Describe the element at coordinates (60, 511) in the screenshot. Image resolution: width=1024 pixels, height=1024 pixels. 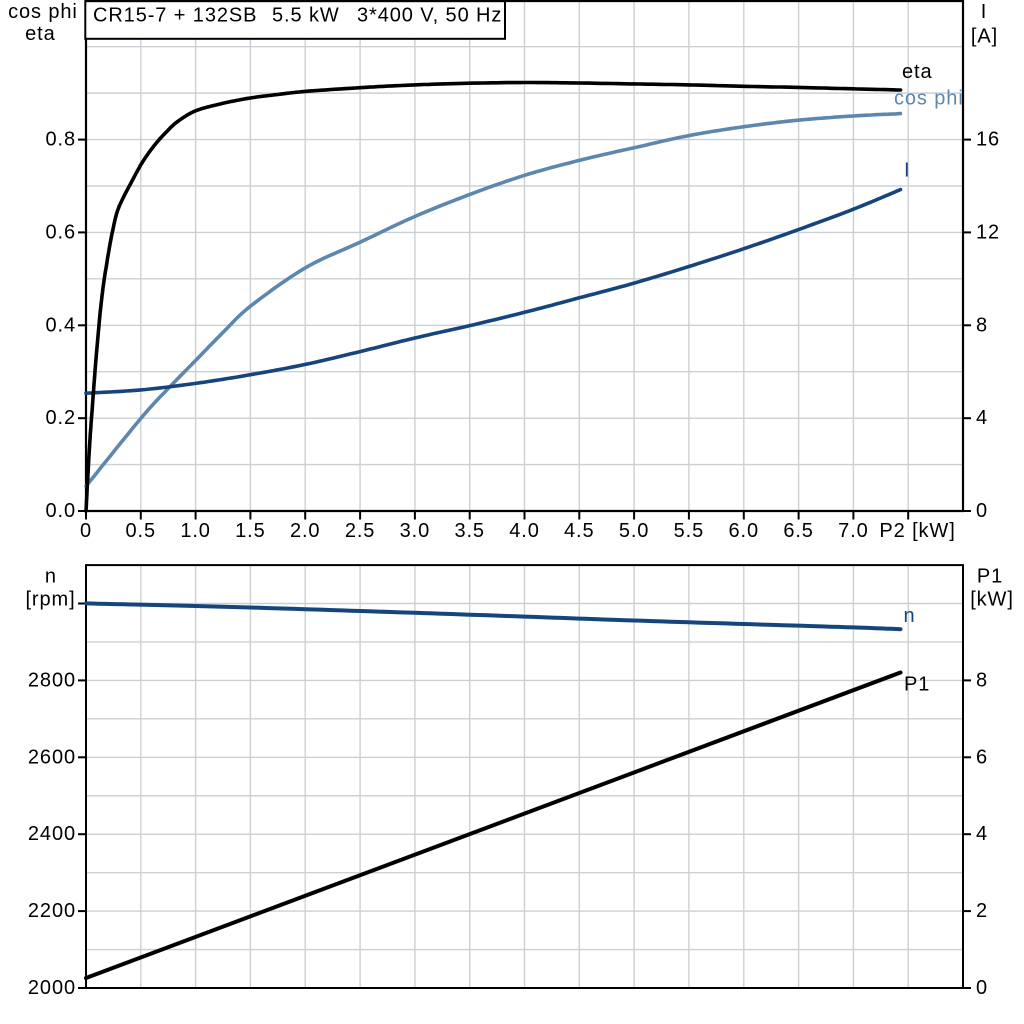
I see `svg-text: 0.0` at that location.